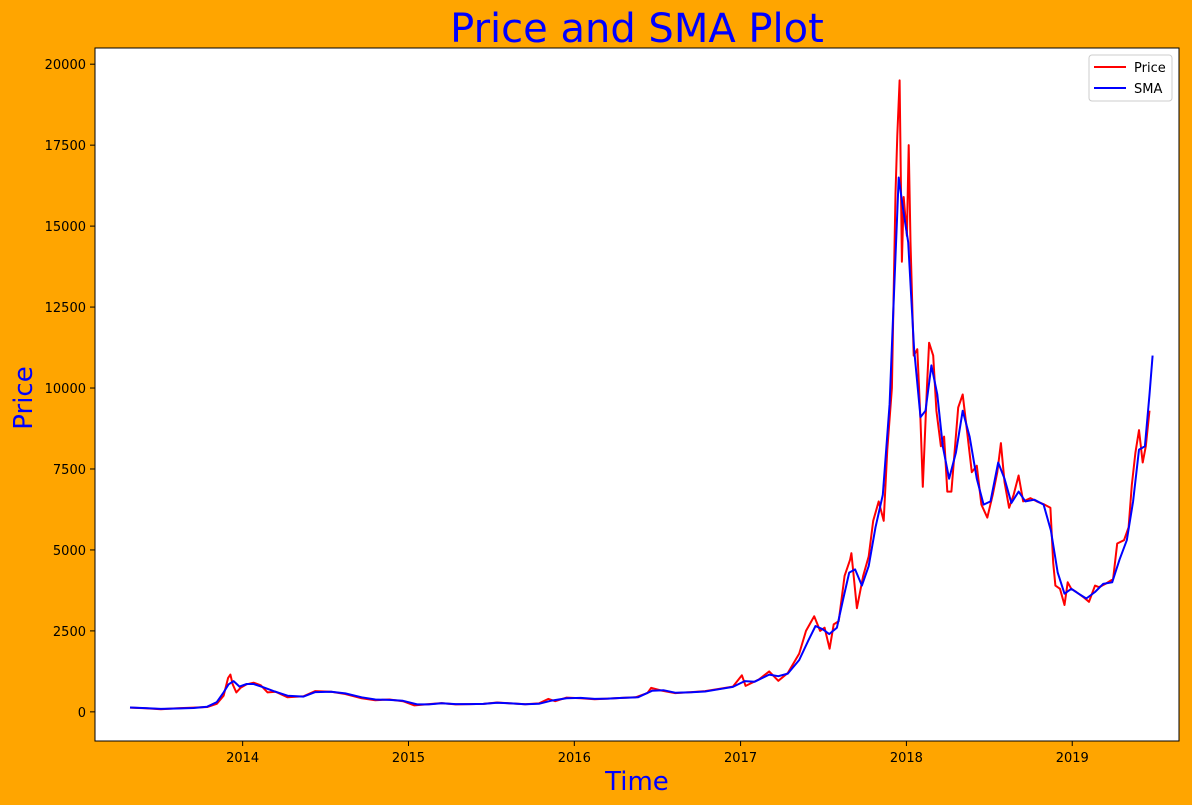 Image resolution: width=1192 pixels, height=805 pixels. Describe the element at coordinates (740, 758) in the screenshot. I see `x-tick-label: 2017` at that location.